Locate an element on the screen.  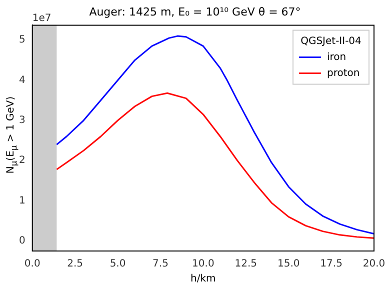
y-tick-label: 4 is located at coordinates (22, 80).